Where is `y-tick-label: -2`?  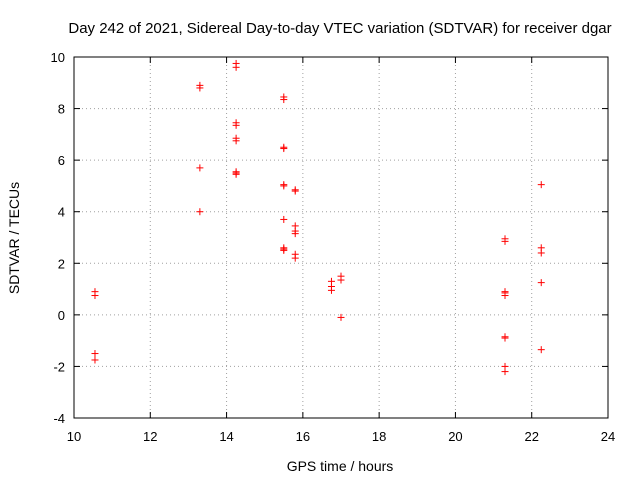
y-tick-label: -2 is located at coordinates (59, 366).